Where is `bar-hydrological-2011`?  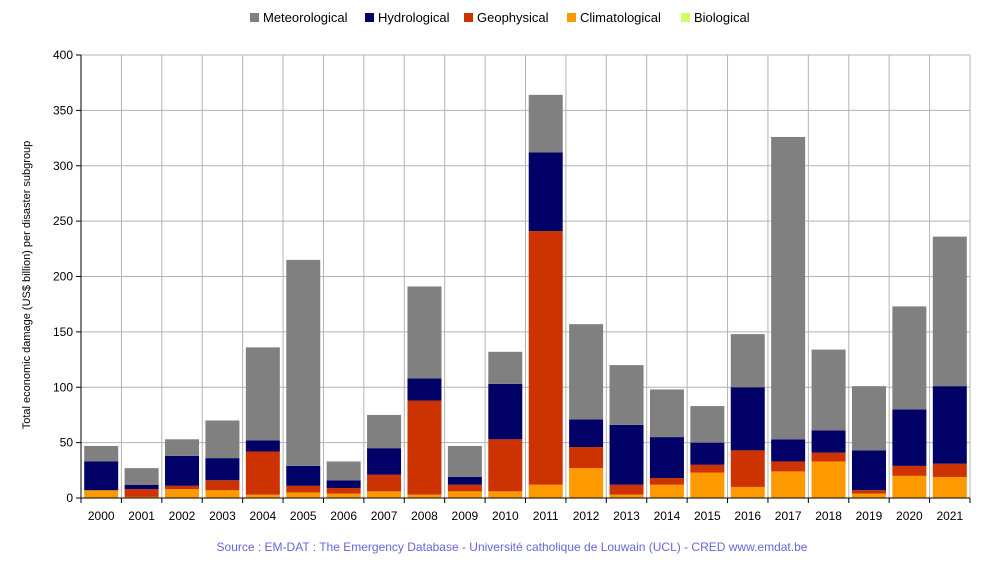 bar-hydrological-2011 is located at coordinates (545, 192).